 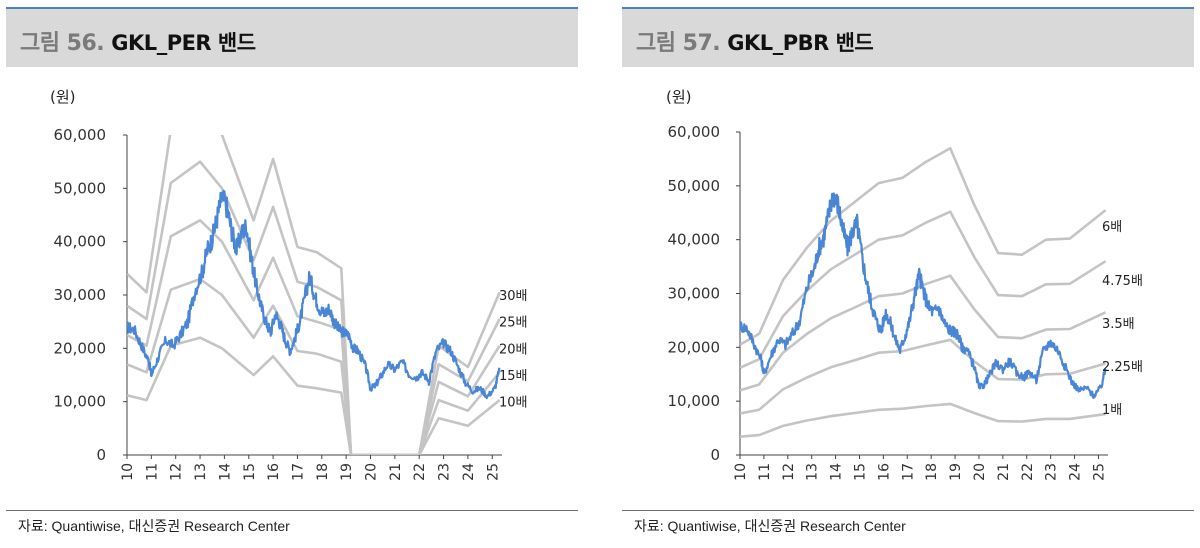 What do you see at coordinates (292, 37) in the screenshot?
I see `figure-title-bar: 그림 56. GKL_PER 밴드` at bounding box center [292, 37].